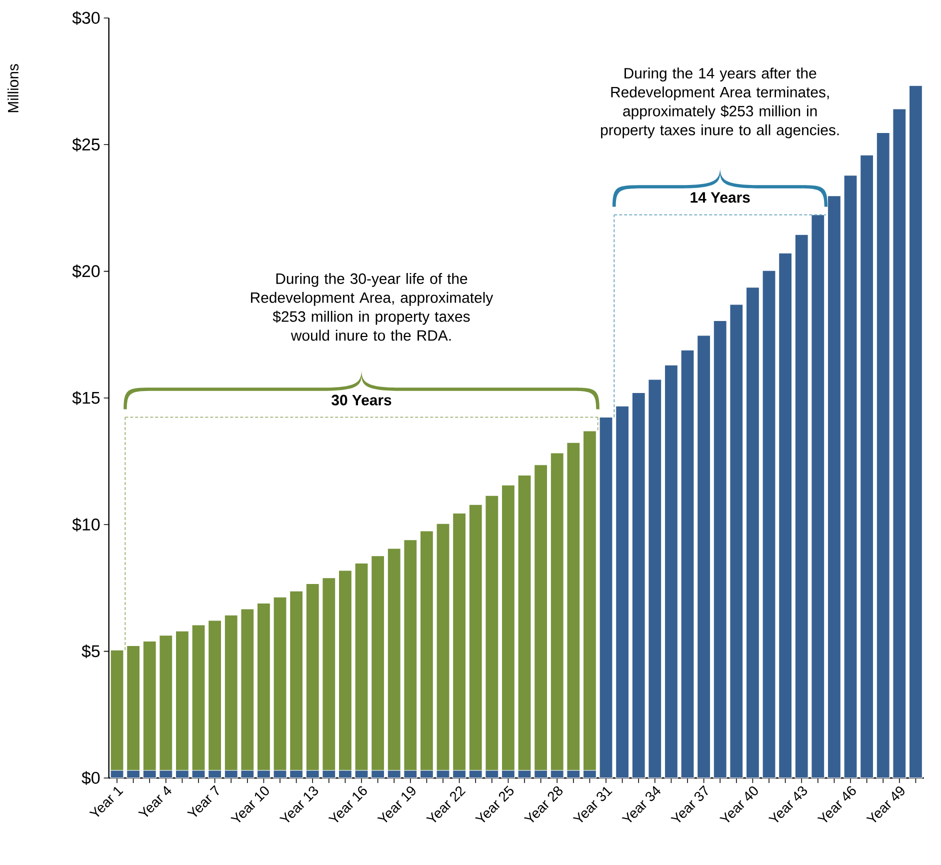  Describe the element at coordinates (91, 651) in the screenshot. I see `y-tick-label: $5` at that location.